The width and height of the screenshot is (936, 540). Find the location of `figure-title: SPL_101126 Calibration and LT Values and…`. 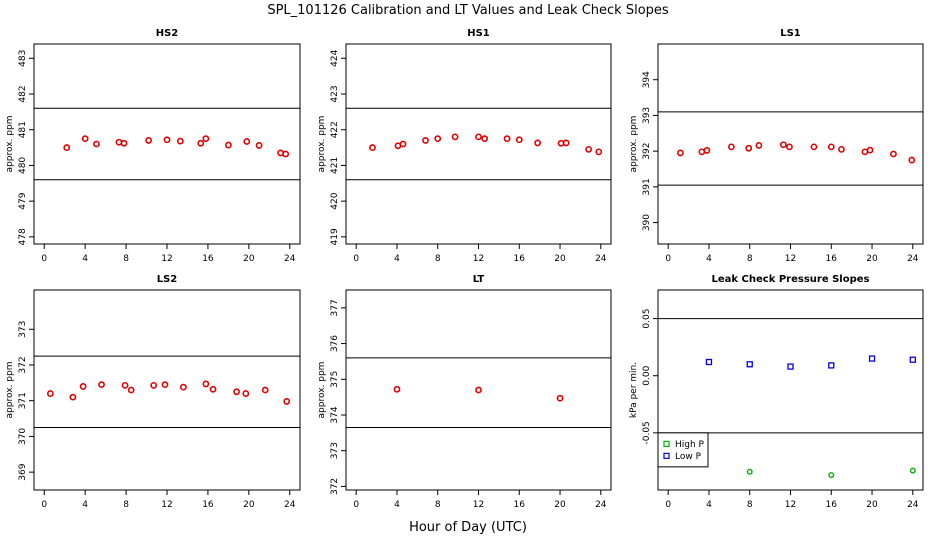

figure-title: SPL_101126 Calibration and LT Values and… is located at coordinates (468, 10).